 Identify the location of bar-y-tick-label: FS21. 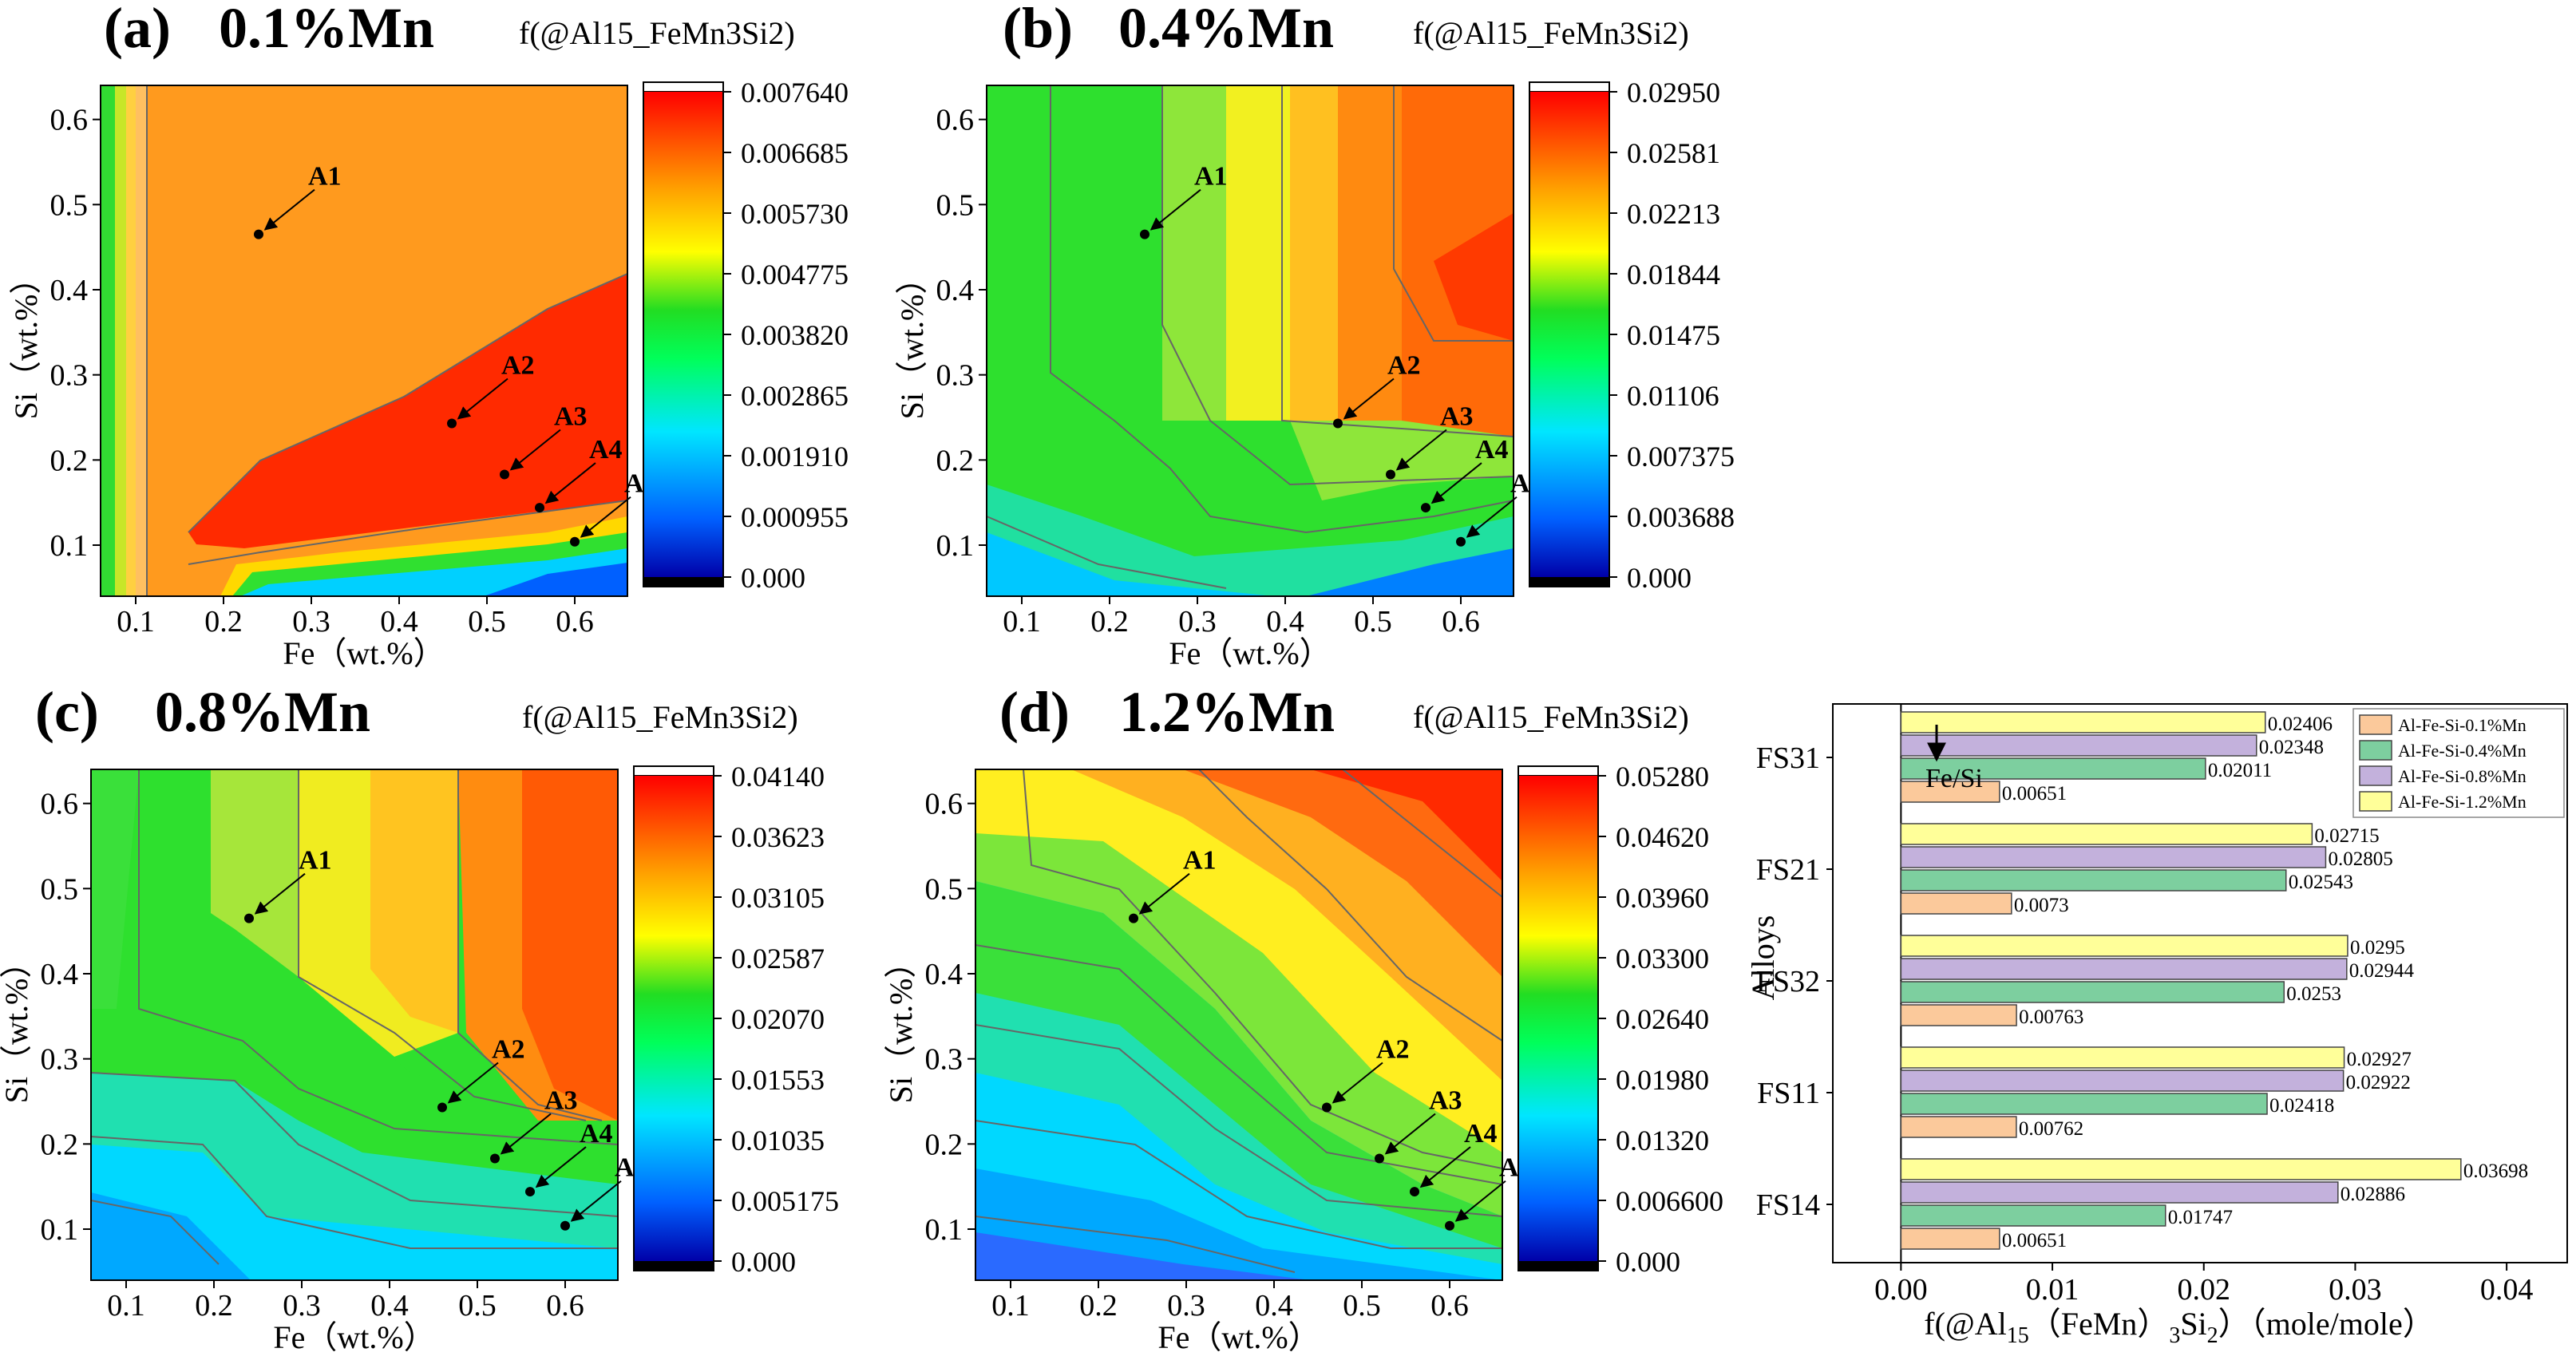
(1788, 870).